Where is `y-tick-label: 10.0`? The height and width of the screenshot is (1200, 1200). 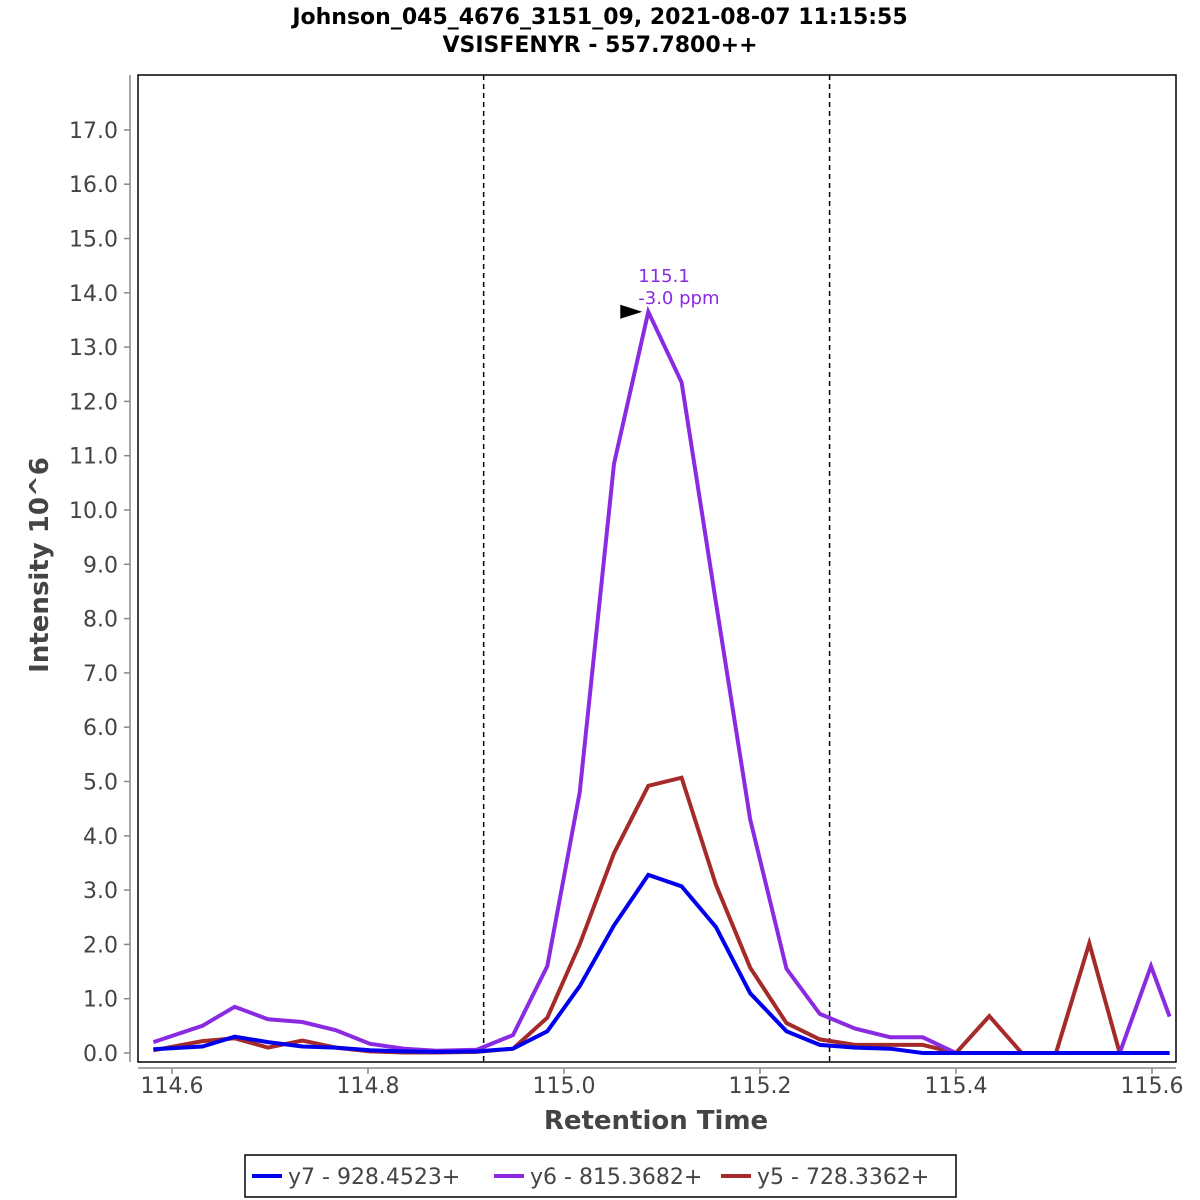 y-tick-label: 10.0 is located at coordinates (93, 511).